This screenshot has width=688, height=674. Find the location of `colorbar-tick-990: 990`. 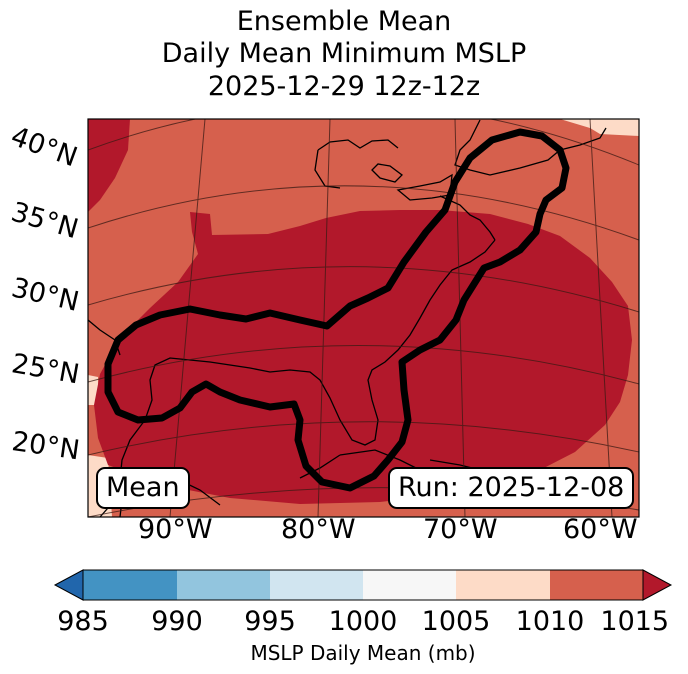

colorbar-tick-990: 990 is located at coordinates (177, 621).